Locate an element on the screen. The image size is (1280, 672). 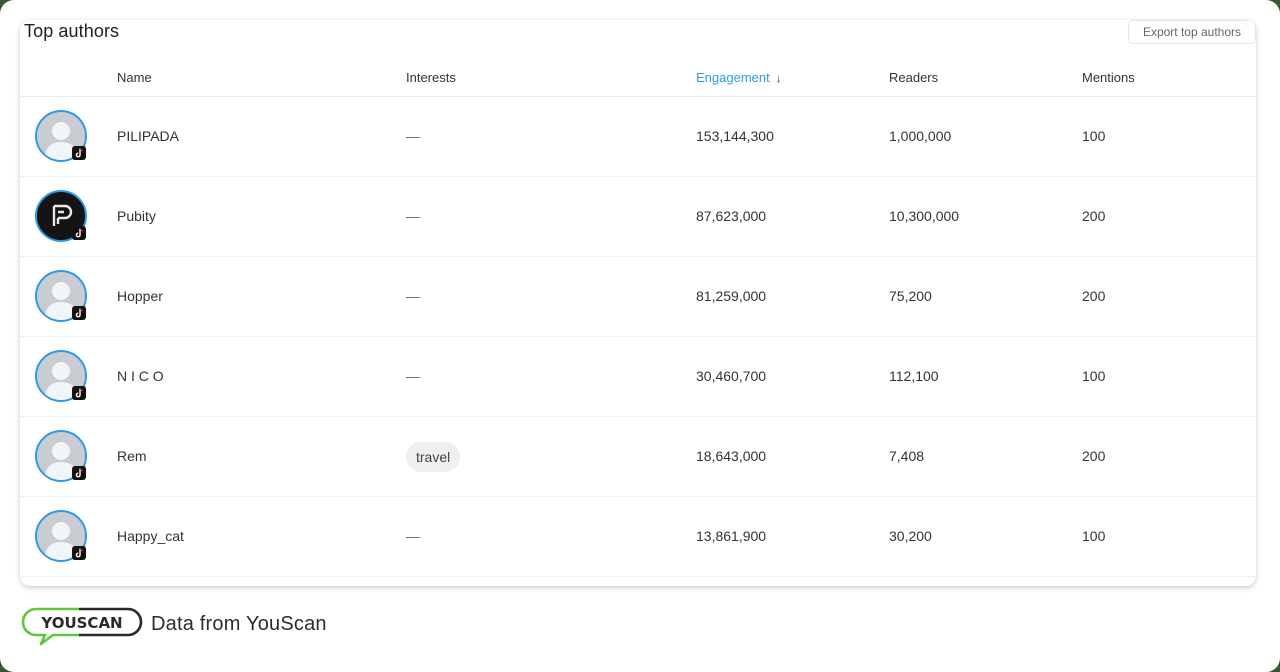
author-name: Pubity is located at coordinates (136, 216).